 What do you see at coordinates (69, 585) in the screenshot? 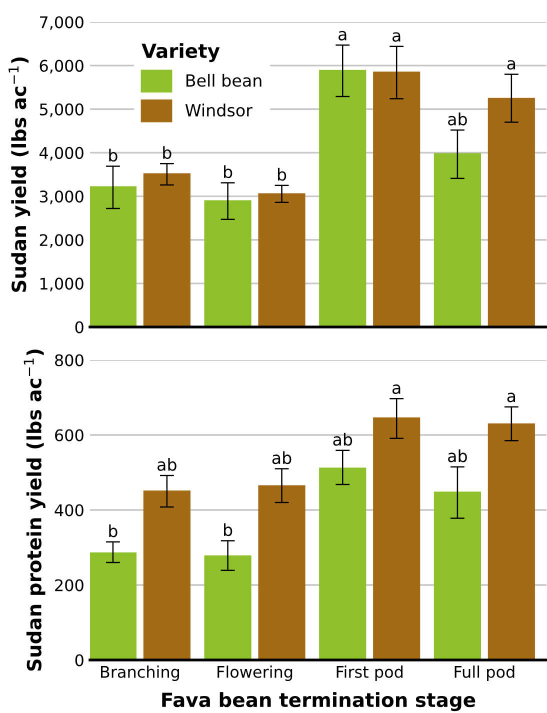
I see `y-tick-label: 200` at bounding box center [69, 585].